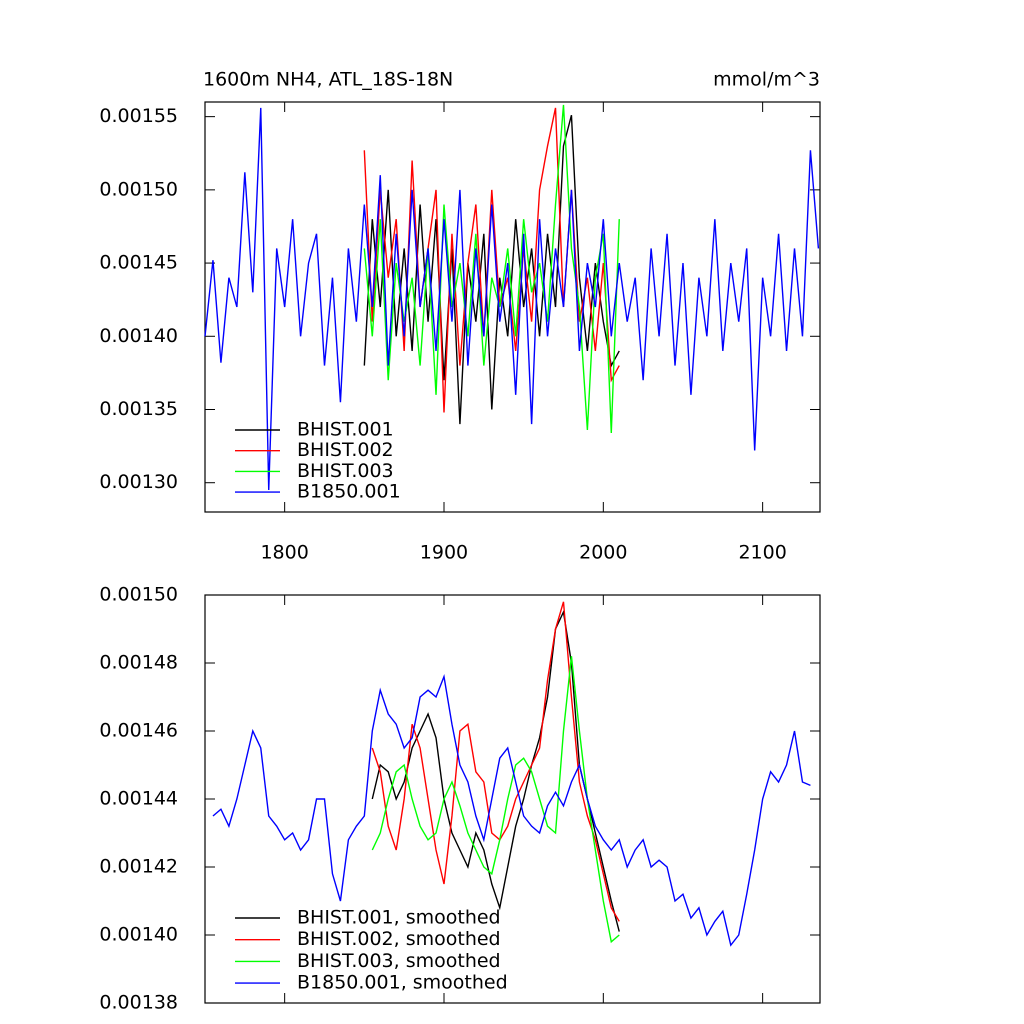 This screenshot has height=1024, width=1024. What do you see at coordinates (138, 867) in the screenshot?
I see `y-tick-label: 0.00142` at bounding box center [138, 867].